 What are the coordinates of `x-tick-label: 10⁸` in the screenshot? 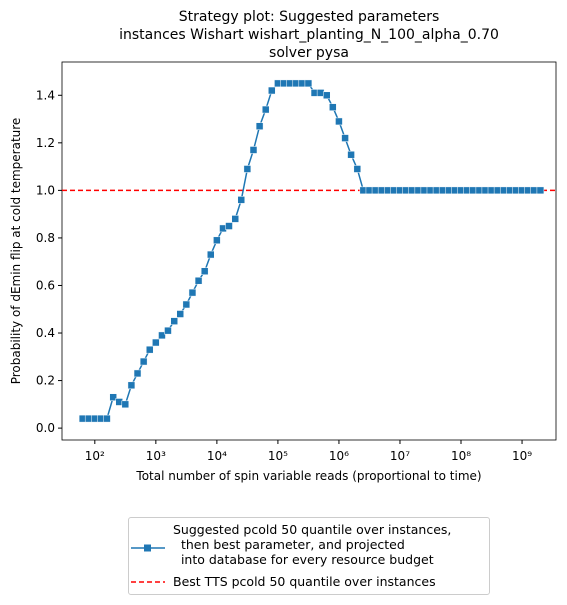 It's located at (461, 456).